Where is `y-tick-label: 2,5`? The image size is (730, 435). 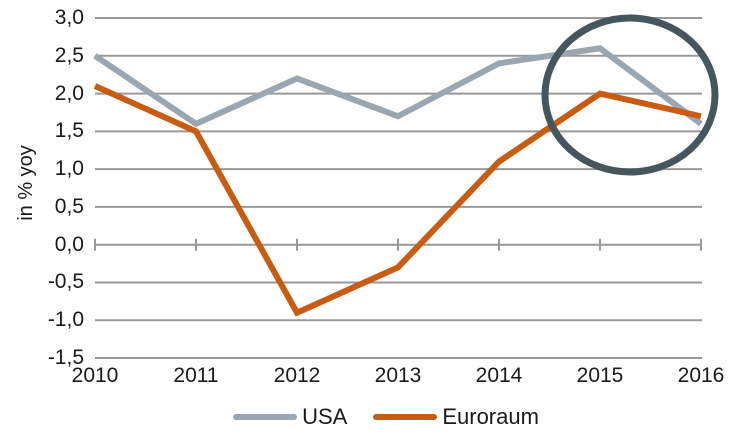 y-tick-label: 2,5 is located at coordinates (69, 55).